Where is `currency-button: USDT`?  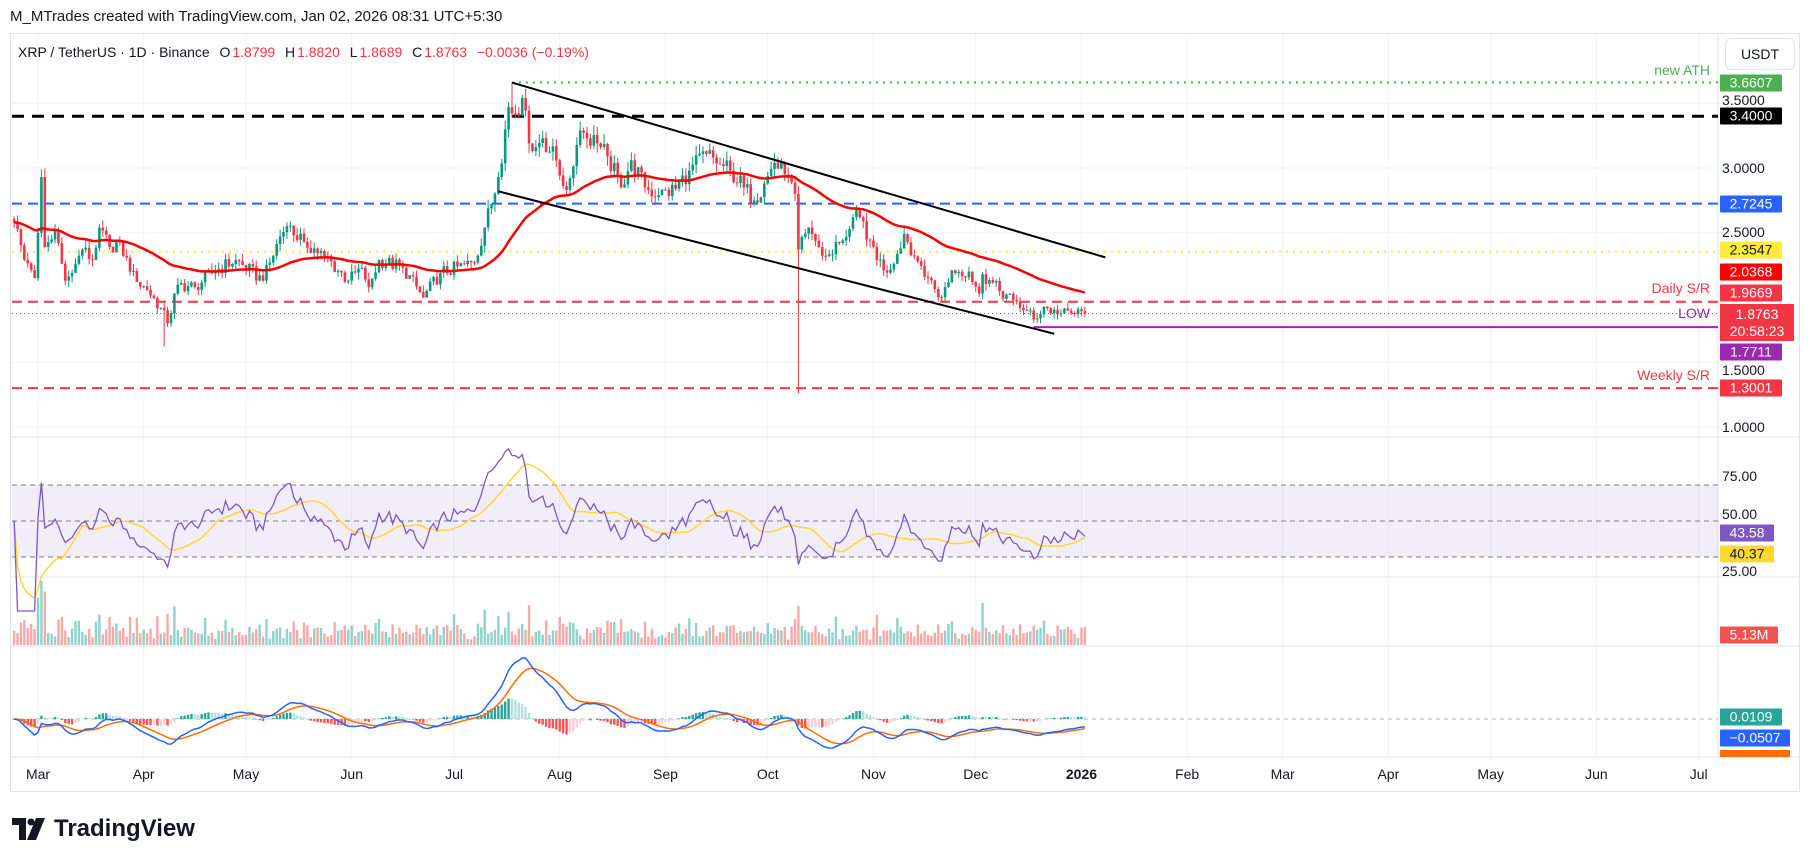 currency-button: USDT is located at coordinates (1760, 54).